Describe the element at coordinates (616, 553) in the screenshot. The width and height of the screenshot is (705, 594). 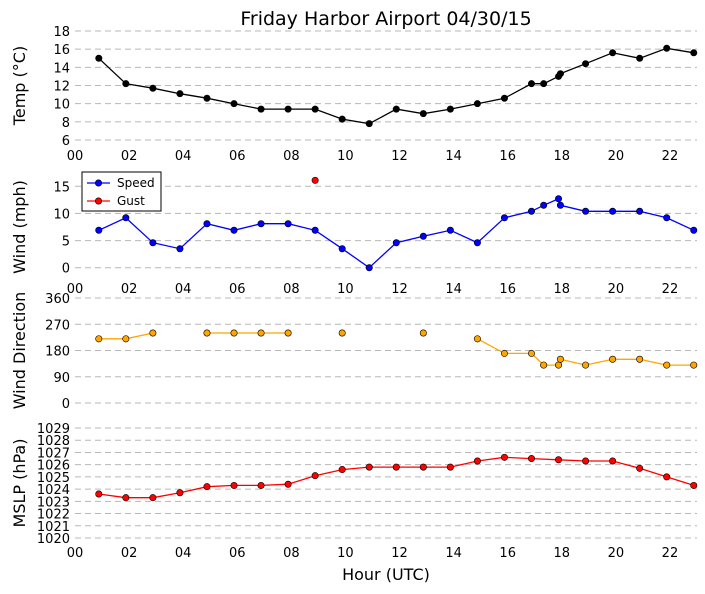
I see `x-tick-label: 20` at that location.